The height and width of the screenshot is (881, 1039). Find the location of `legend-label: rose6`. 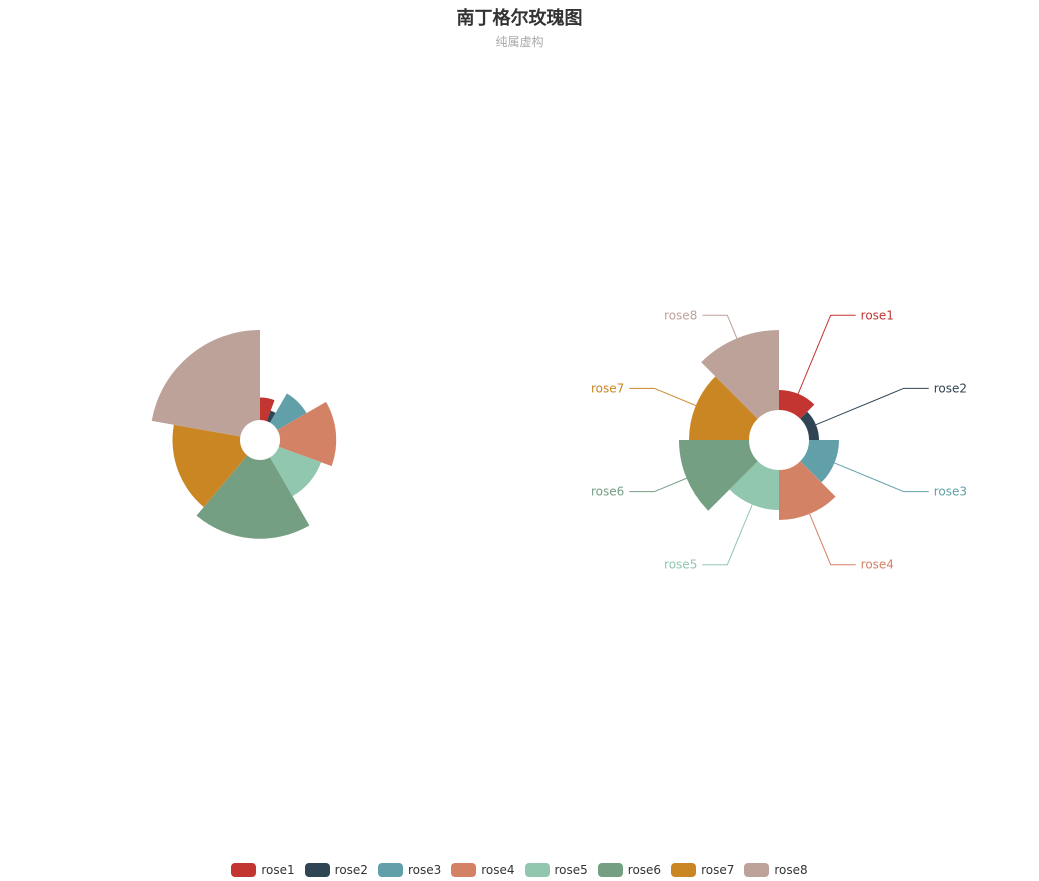

legend-label: rose6 is located at coordinates (644, 870).